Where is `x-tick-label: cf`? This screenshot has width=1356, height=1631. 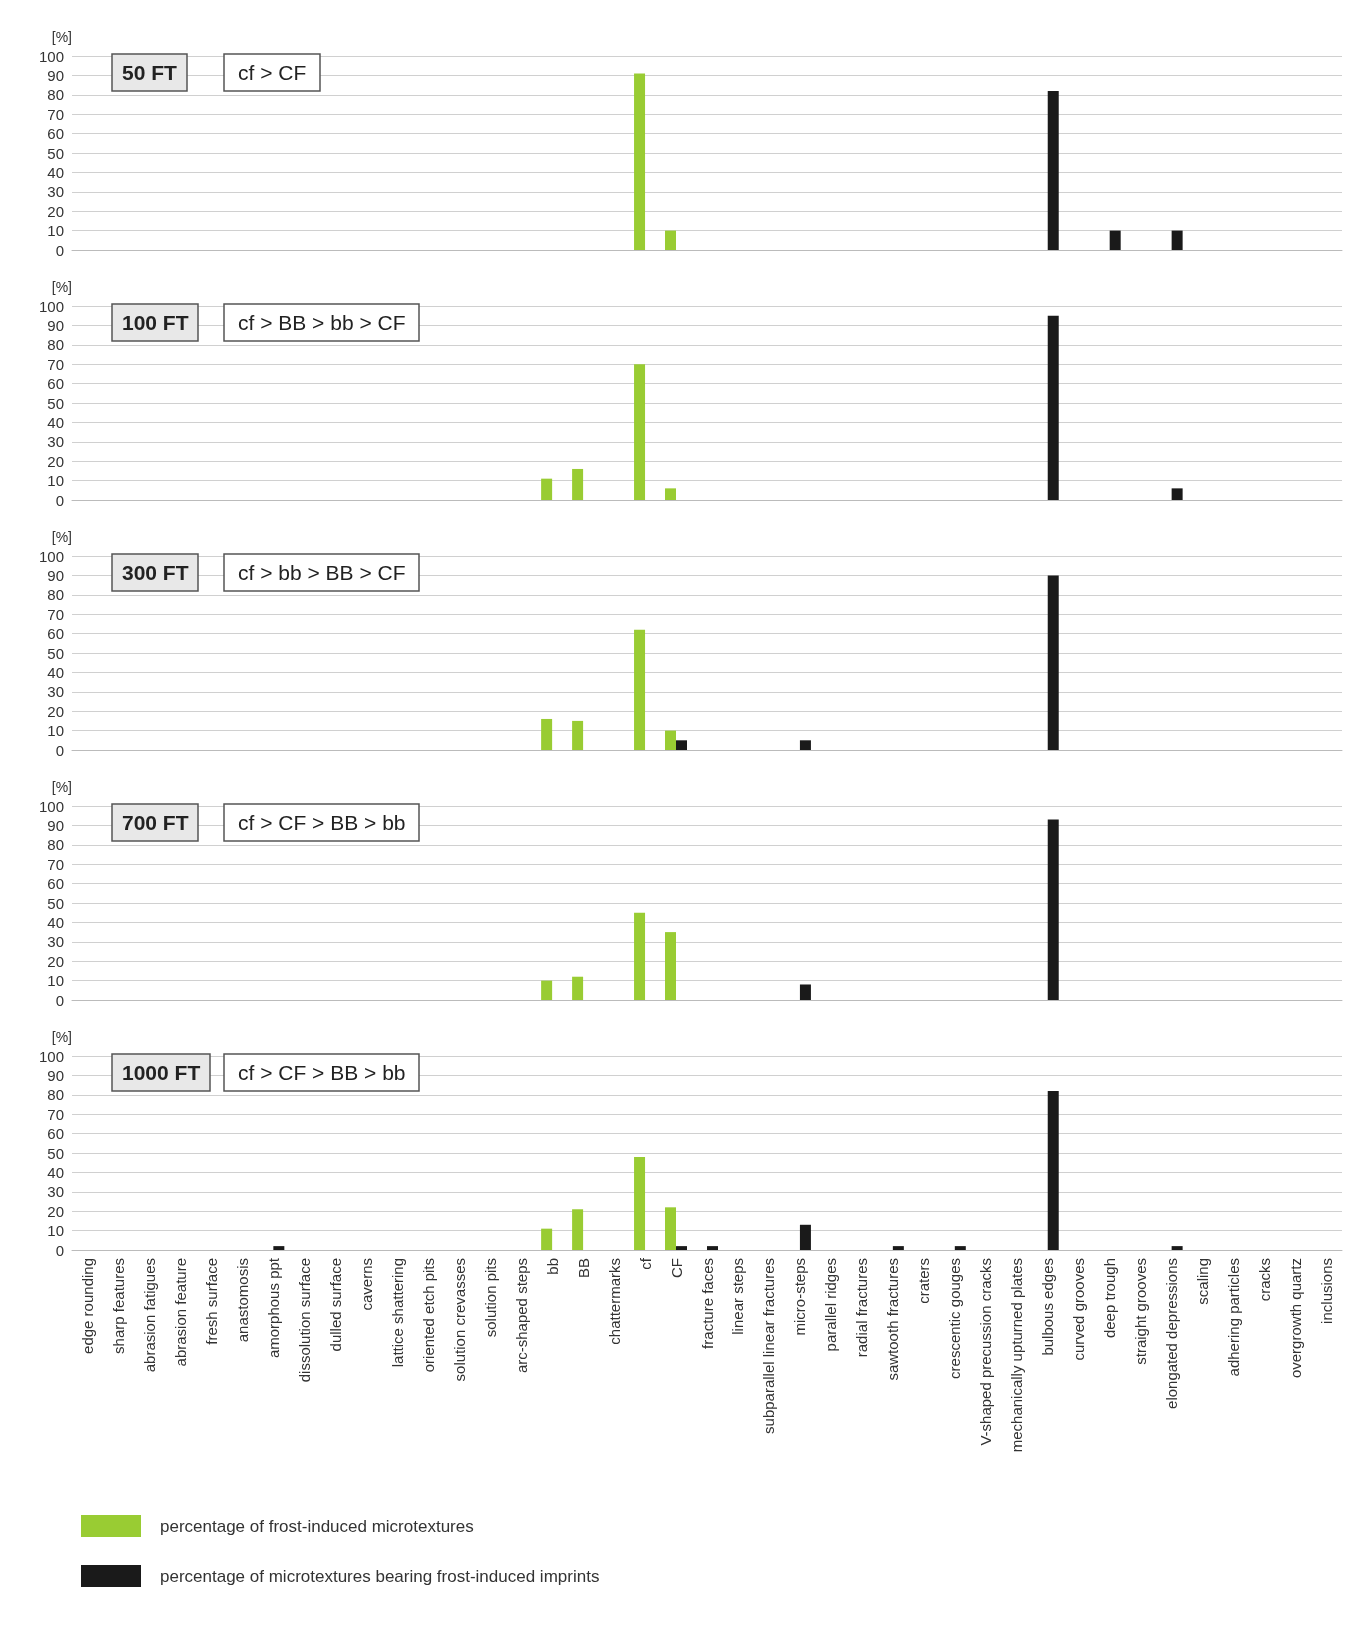 x-tick-label: cf is located at coordinates (645, 1263).